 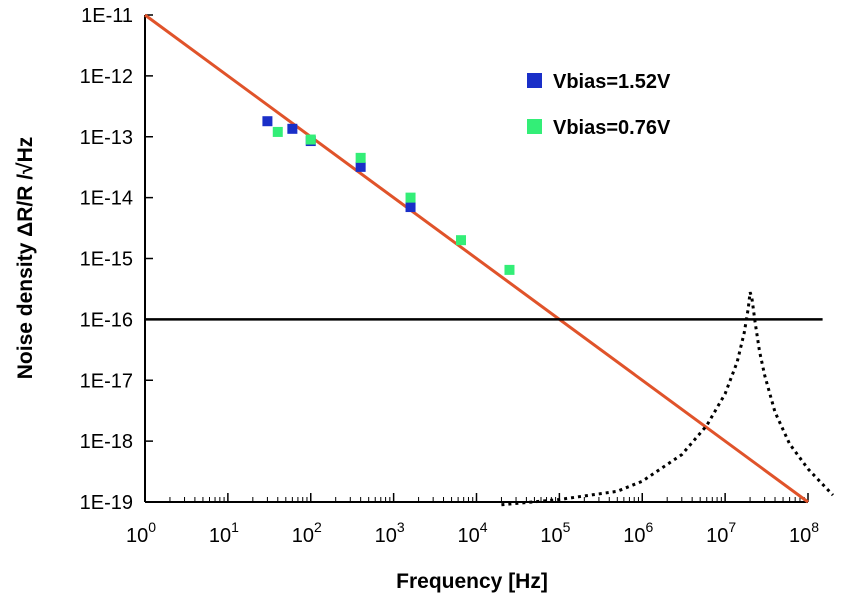 What do you see at coordinates (472, 581) in the screenshot?
I see `x-axis-title: Frequency [Hz]` at bounding box center [472, 581].